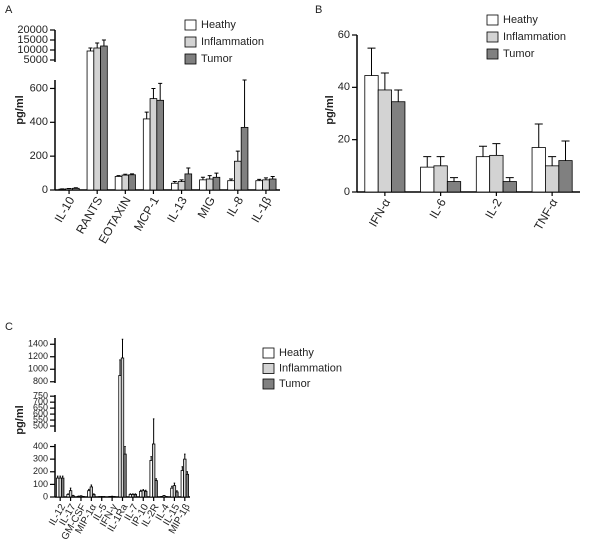 This screenshot has width=600, height=542. Describe the element at coordinates (40, 425) in the screenshot. I see `y-tick-label: 500` at that location.